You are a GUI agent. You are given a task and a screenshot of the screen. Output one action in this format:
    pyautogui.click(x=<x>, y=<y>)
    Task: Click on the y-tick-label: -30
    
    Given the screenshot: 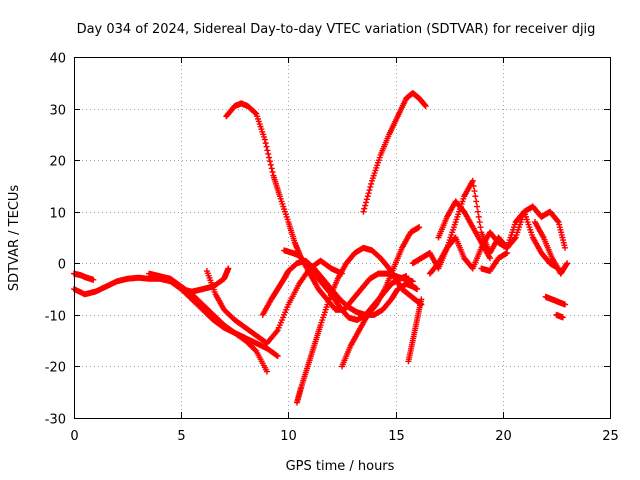 What is the action you would take?
    pyautogui.click(x=55, y=420)
    